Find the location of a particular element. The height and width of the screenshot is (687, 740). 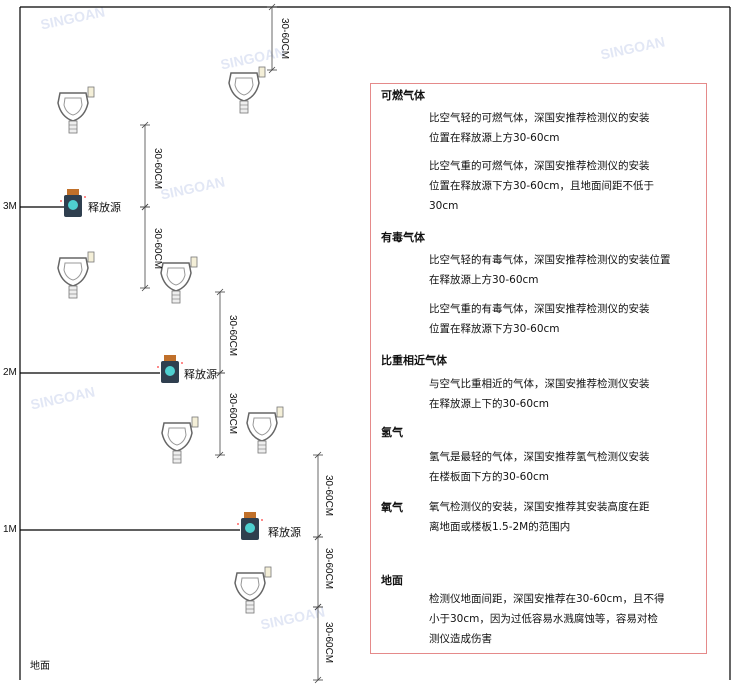

section-paragraph: 比空气轻的可燃气体，深国安推荐检测仪的安装 位置在释放源上方30-60cm is located at coordinates (539, 128).